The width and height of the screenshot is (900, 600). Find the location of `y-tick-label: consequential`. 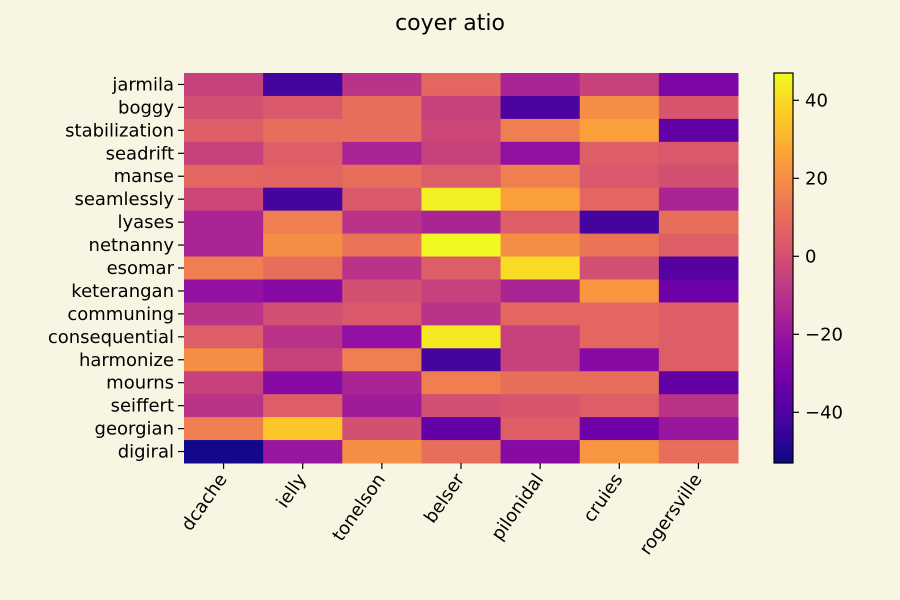

y-tick-label: consequential is located at coordinates (111, 337).